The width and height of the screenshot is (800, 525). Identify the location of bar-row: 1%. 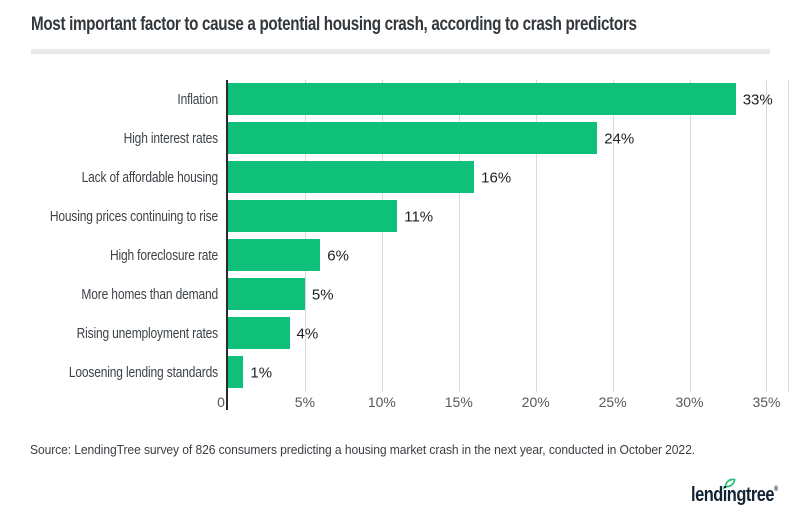
(508, 372).